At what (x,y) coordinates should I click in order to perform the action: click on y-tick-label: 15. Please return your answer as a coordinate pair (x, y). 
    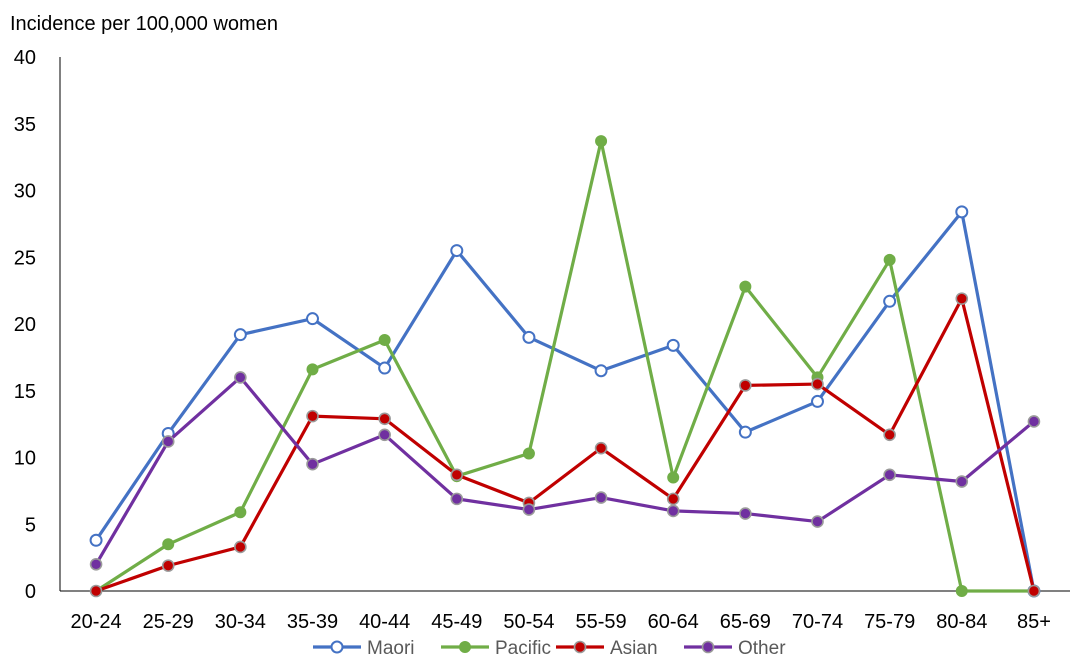
    Looking at the image, I should click on (25, 392).